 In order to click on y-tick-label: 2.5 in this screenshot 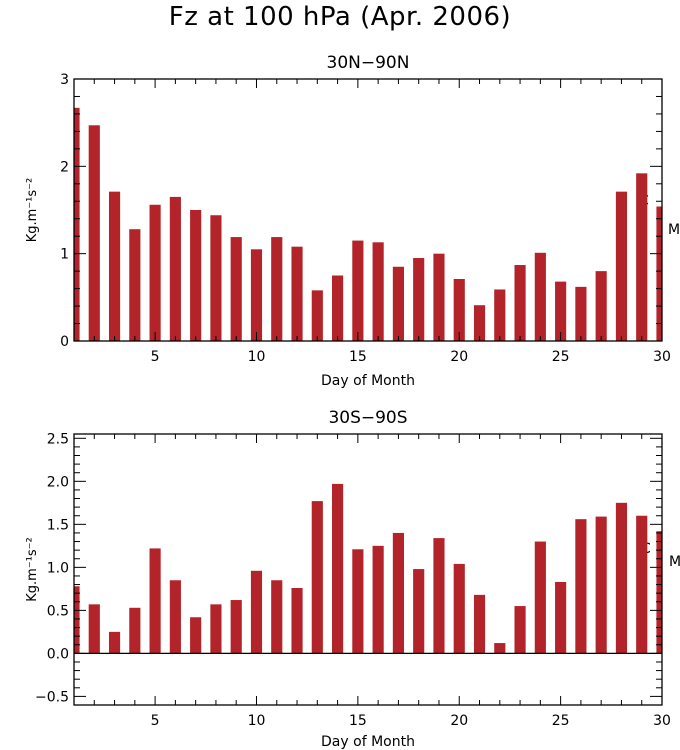, I will do `click(58, 439)`.